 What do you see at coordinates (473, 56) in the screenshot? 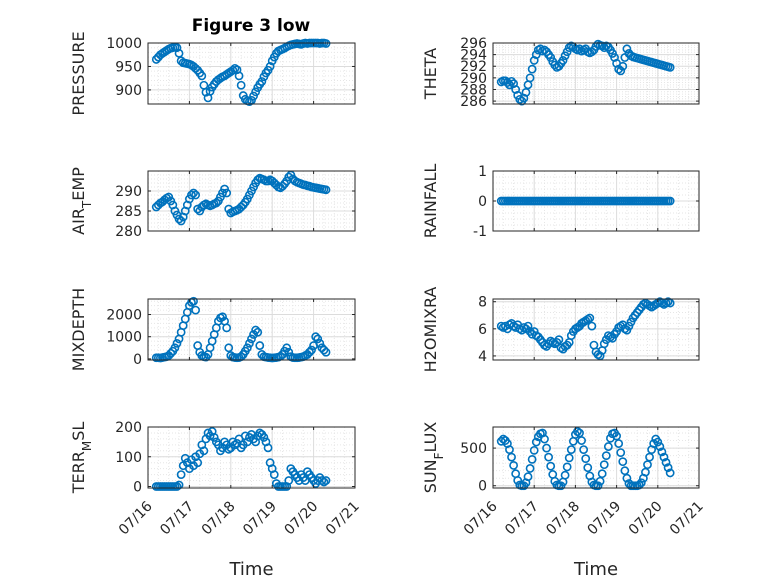
I see `y-tick-label: 294` at bounding box center [473, 56].